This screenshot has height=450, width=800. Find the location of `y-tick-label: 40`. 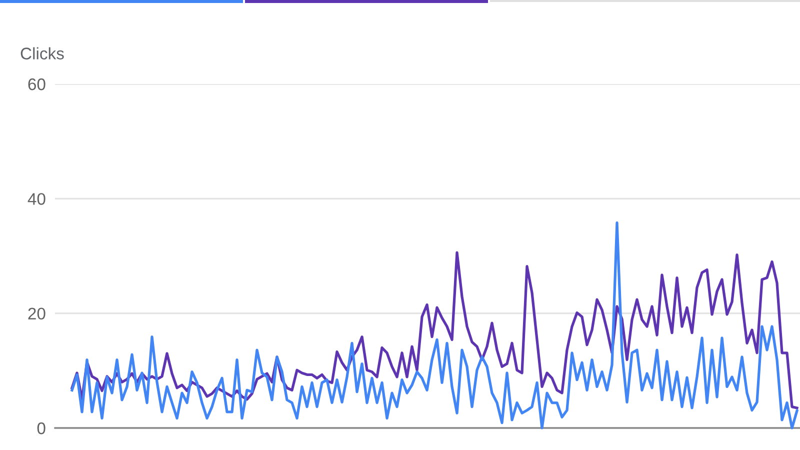

y-tick-label: 40 is located at coordinates (37, 199).